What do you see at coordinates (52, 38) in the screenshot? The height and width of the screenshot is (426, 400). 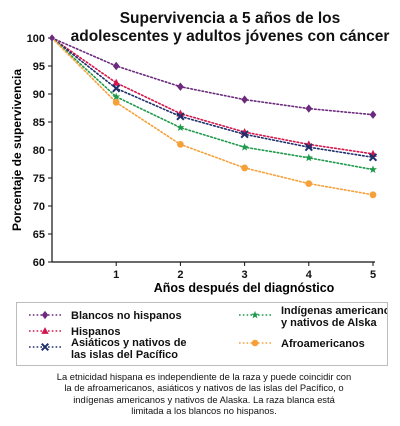 I see `data-point-origin` at bounding box center [52, 38].